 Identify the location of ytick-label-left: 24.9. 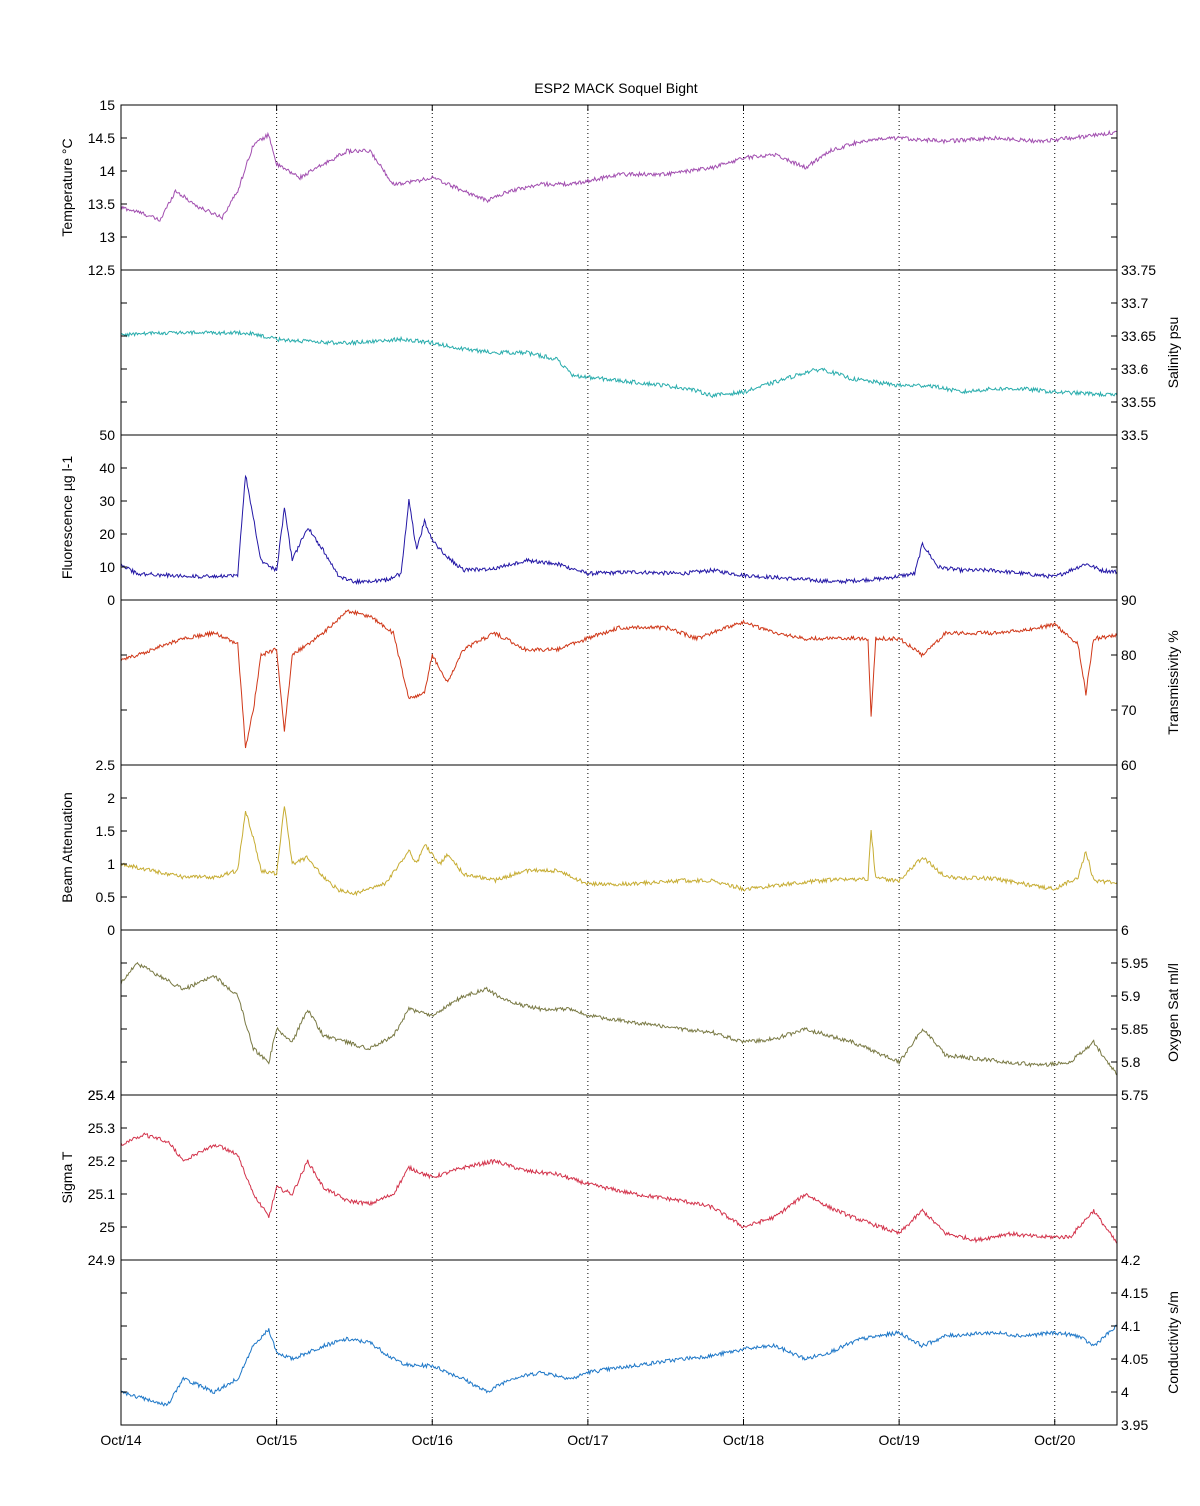
(101, 1260).